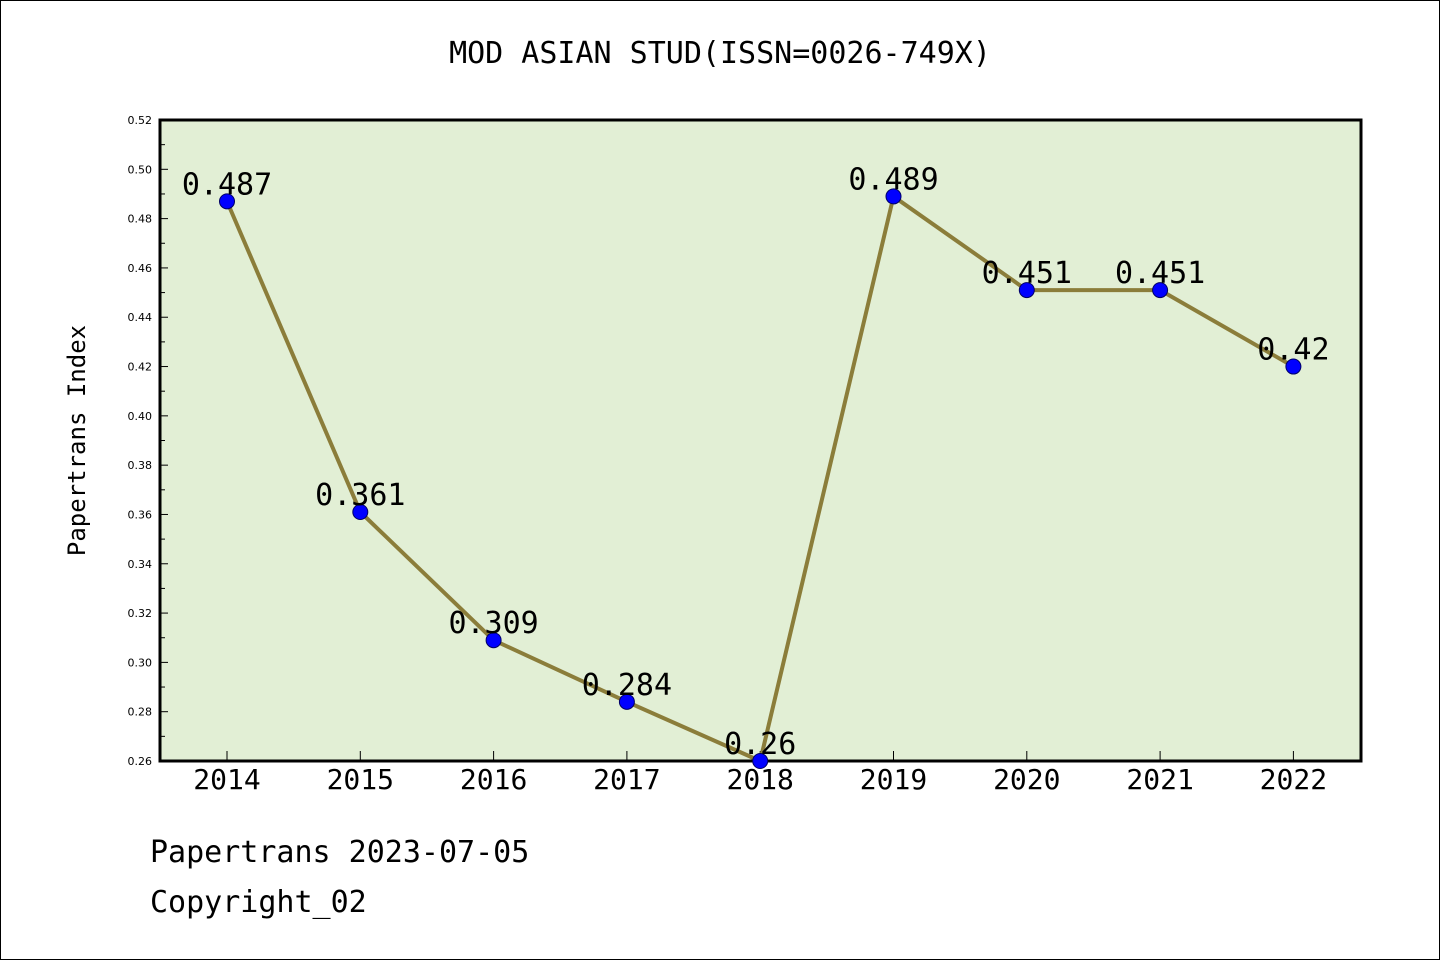  What do you see at coordinates (626, 779) in the screenshot?
I see `x-tick-label: 2017` at bounding box center [626, 779].